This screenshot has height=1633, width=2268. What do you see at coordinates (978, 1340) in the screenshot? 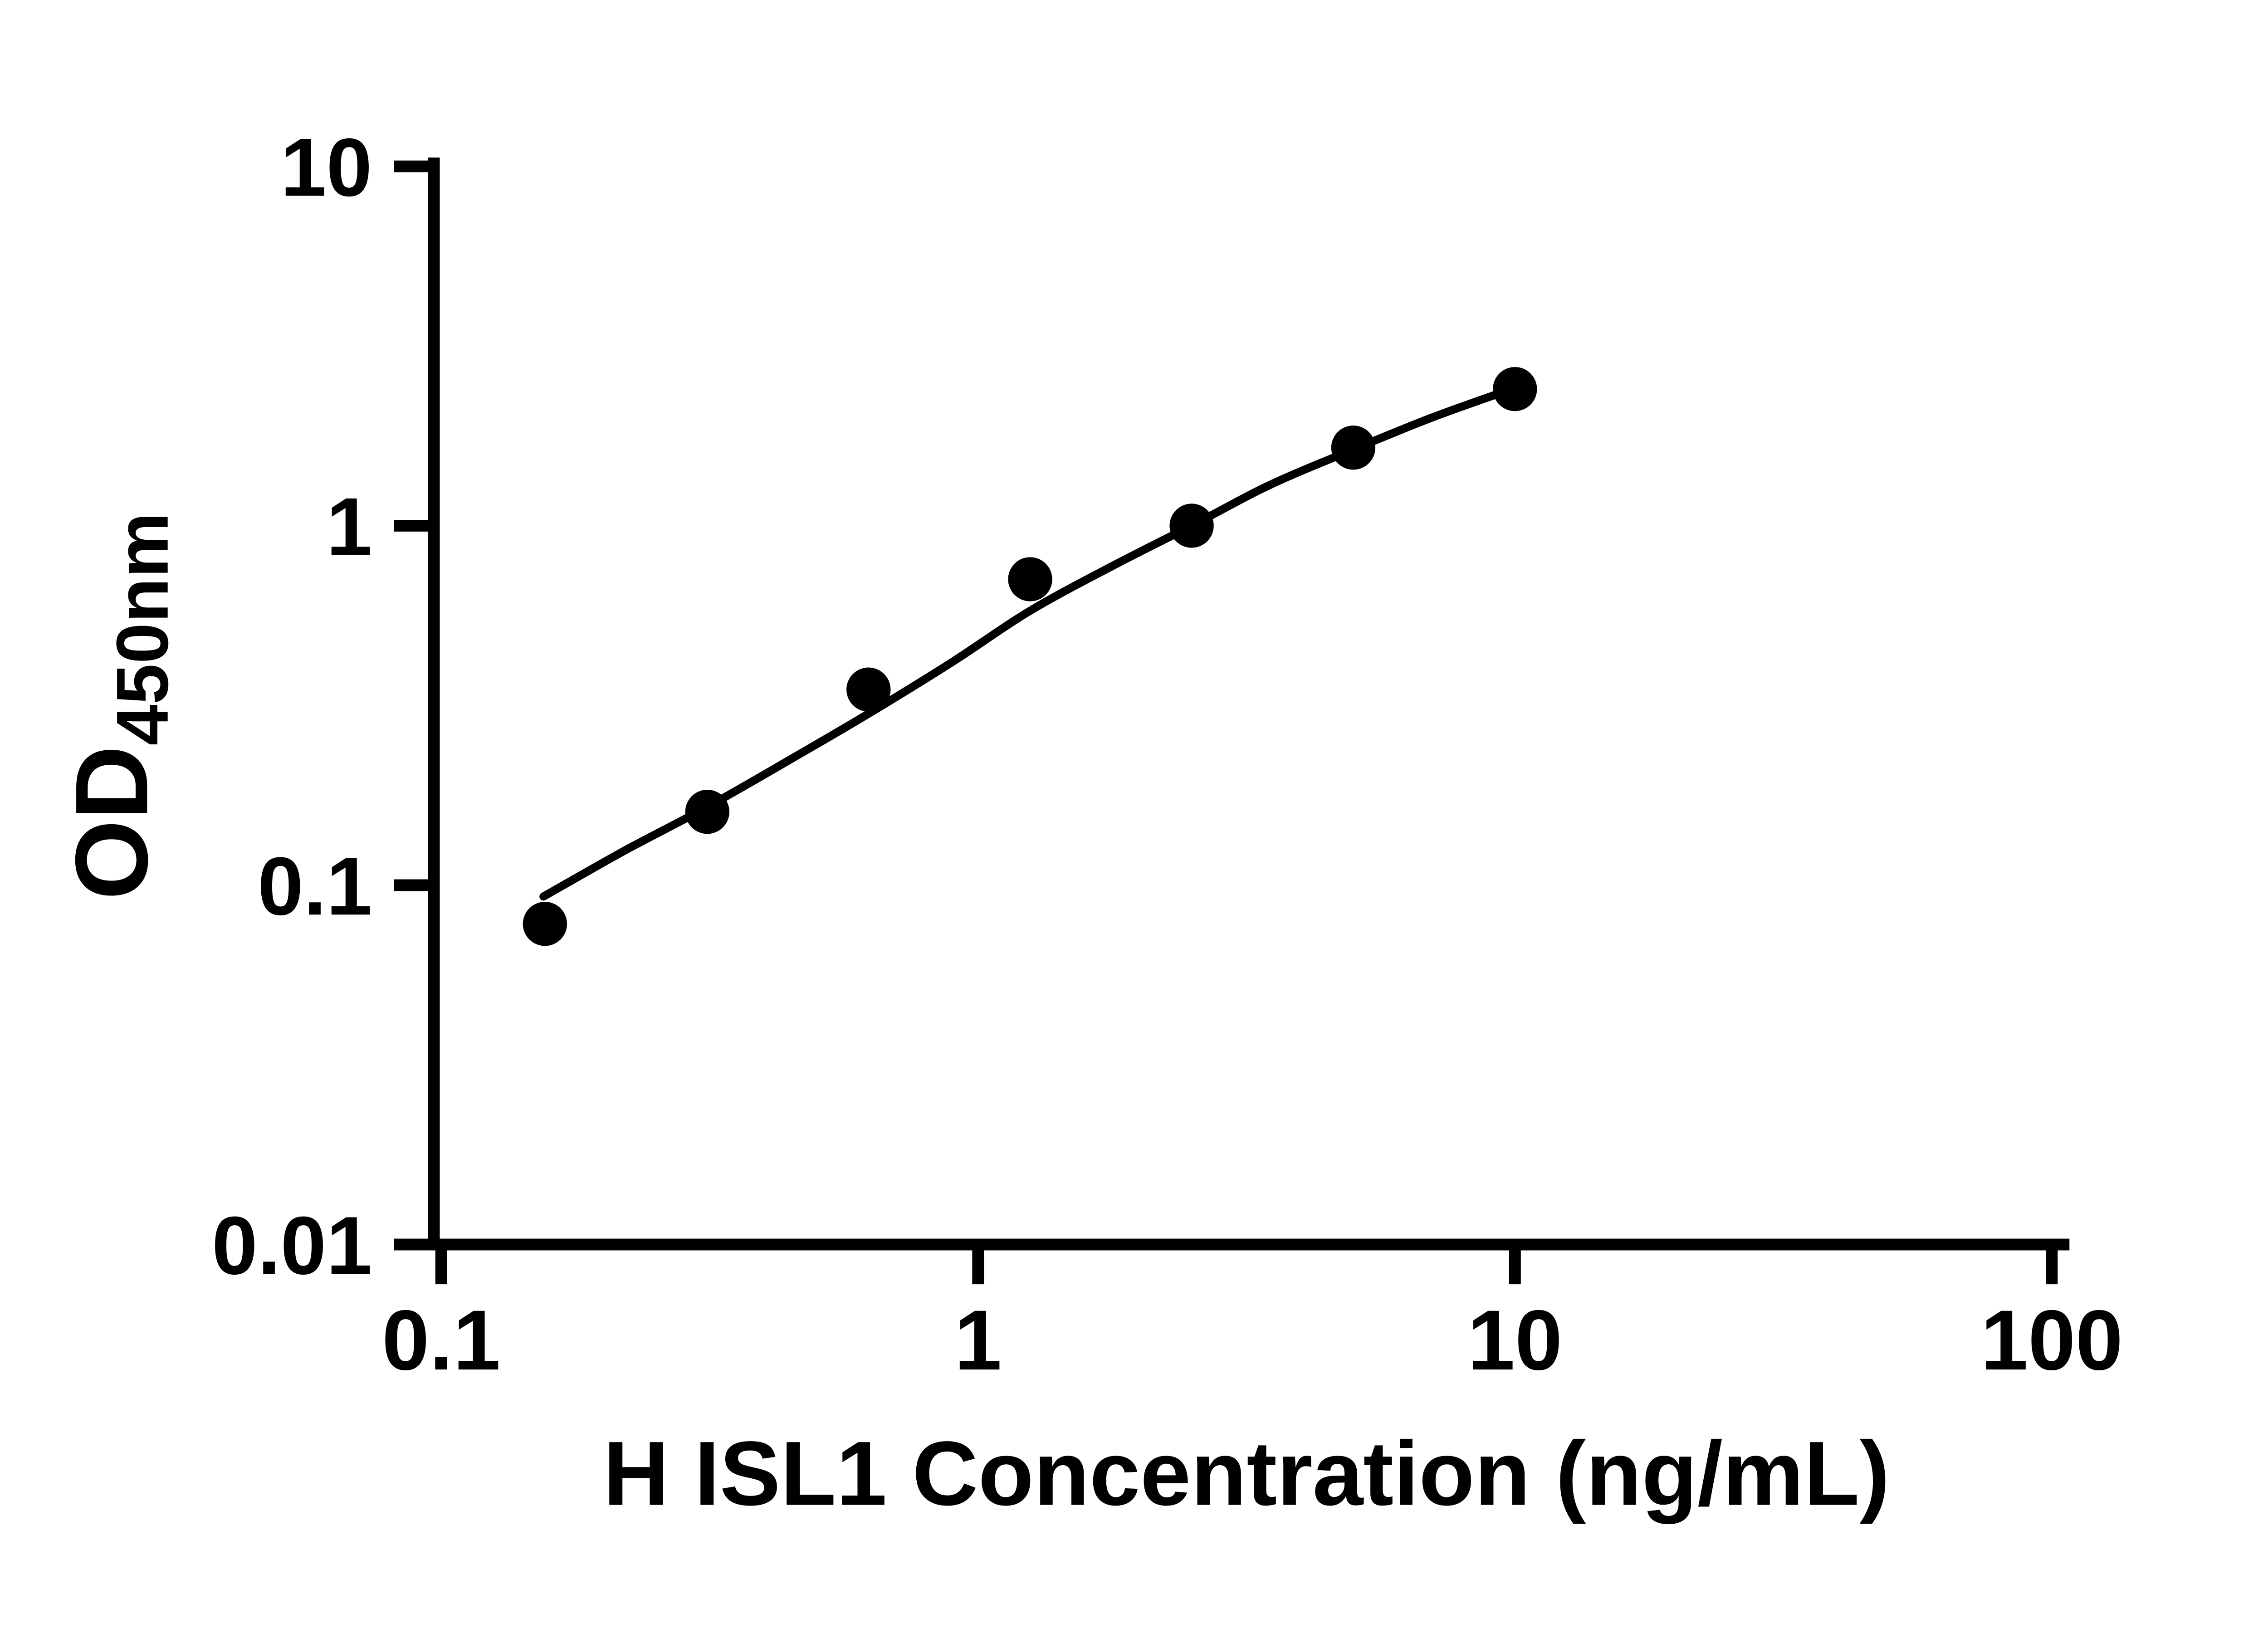
I see `x-tick-label: 1` at bounding box center [978, 1340].